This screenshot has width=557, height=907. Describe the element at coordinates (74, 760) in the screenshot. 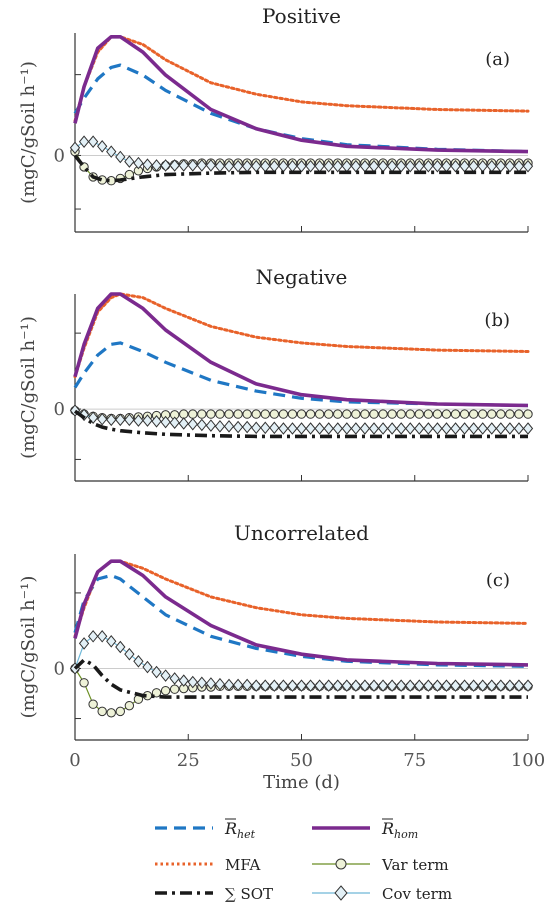

I see `x-tick-label: 0` at that location.